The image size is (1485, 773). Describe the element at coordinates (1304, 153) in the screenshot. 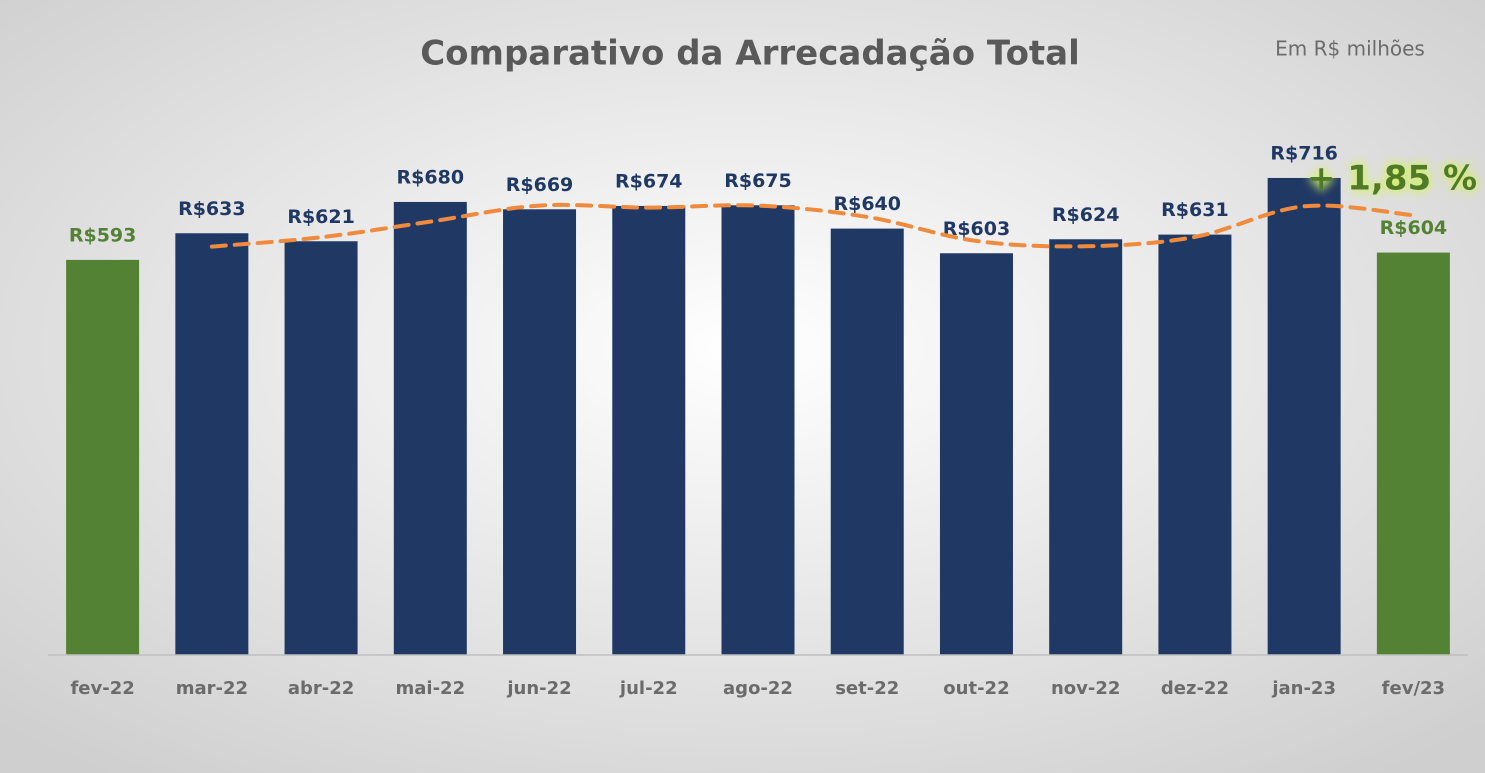

I see `value-label: R$716` at that location.